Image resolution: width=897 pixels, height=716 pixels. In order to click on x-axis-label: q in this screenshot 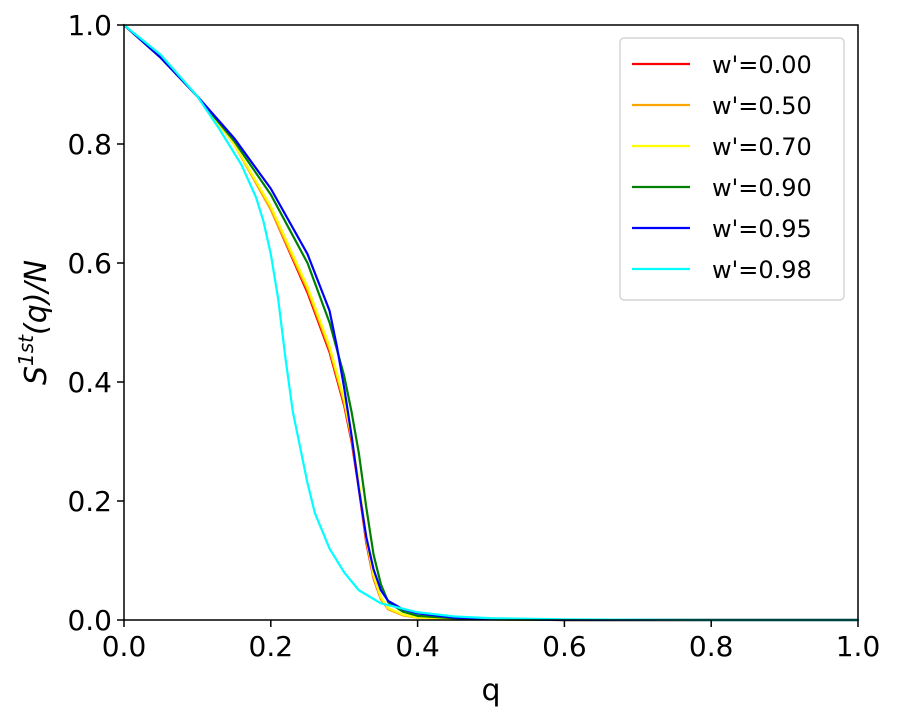, I will do `click(490, 690)`.